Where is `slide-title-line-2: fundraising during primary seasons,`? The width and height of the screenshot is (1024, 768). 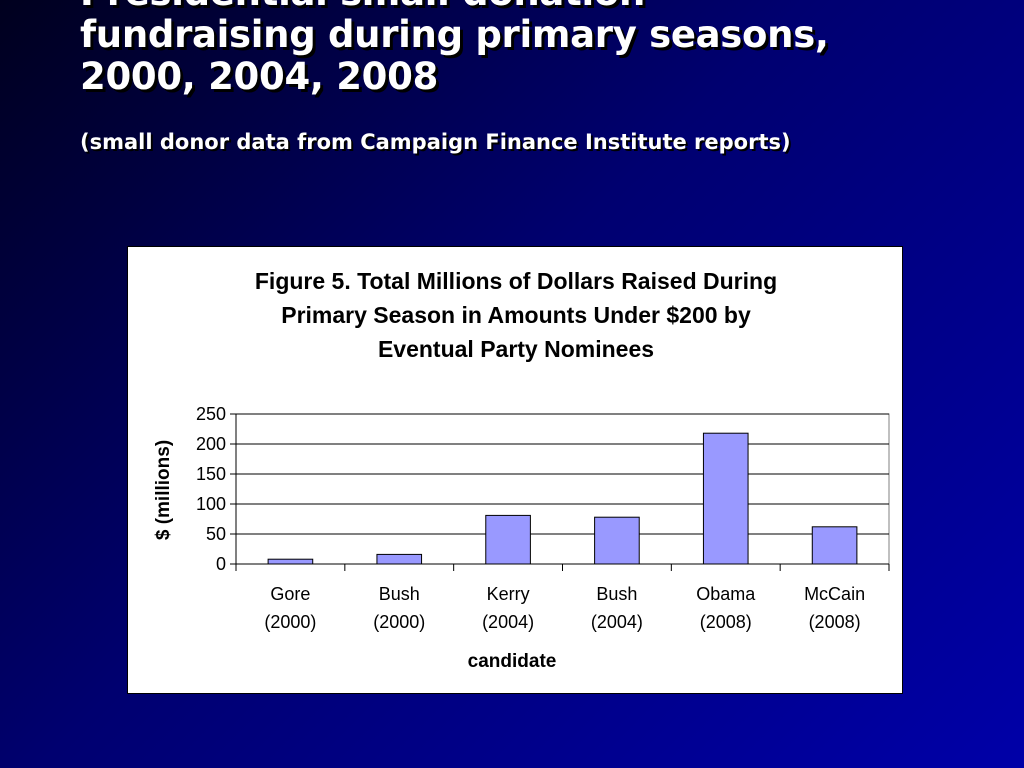 slide-title-line-2: fundraising during primary seasons, is located at coordinates (454, 34).